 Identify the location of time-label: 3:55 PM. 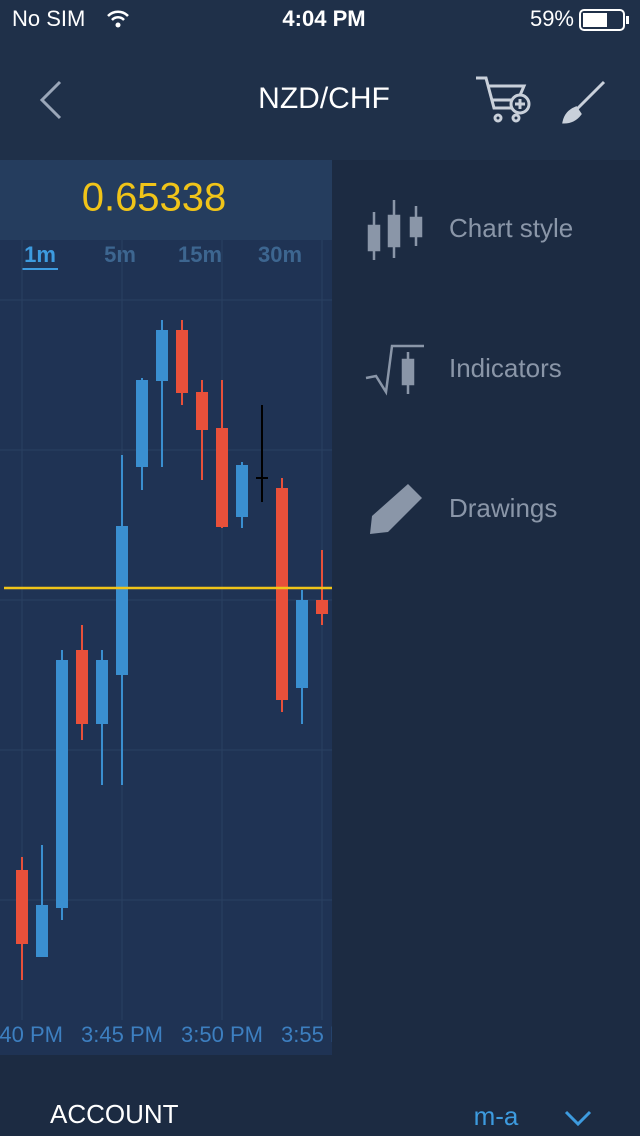
(322, 1034).